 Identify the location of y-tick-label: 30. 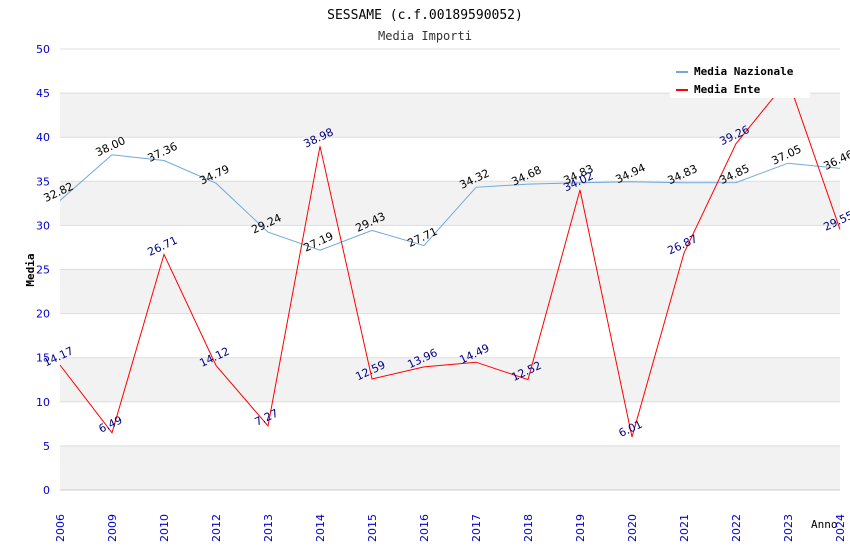
(43, 225).